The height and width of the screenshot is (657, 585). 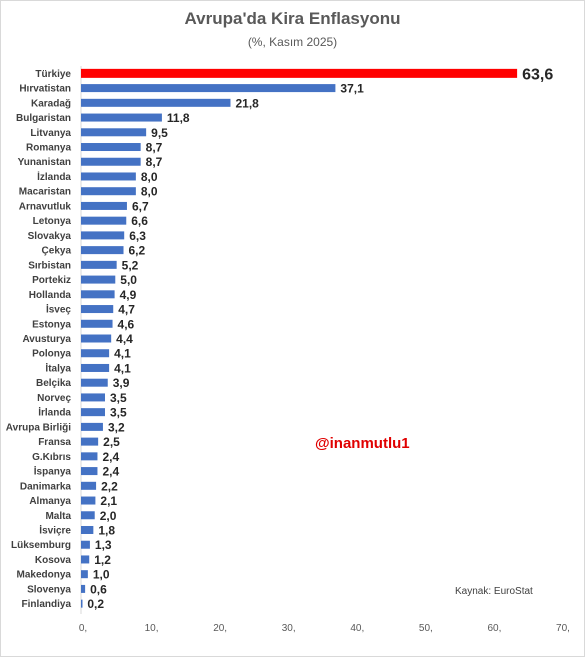 What do you see at coordinates (98, 589) in the screenshot?
I see `value-label: 0,6` at bounding box center [98, 589].